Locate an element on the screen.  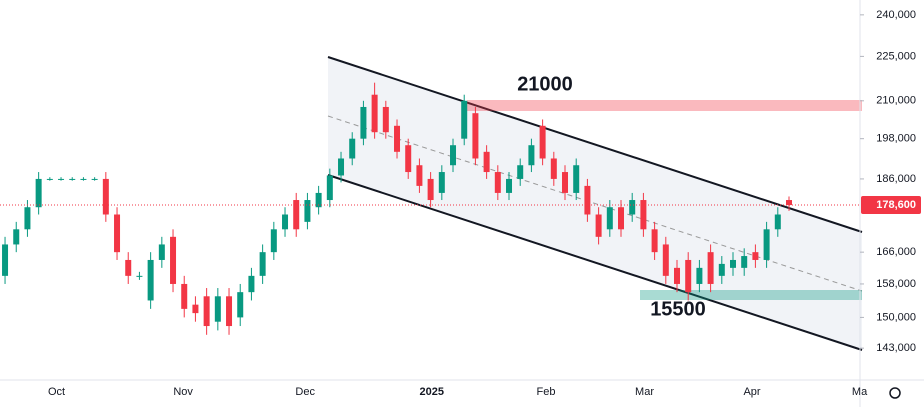
y-tick-label: 150,000 is located at coordinates (896, 317).